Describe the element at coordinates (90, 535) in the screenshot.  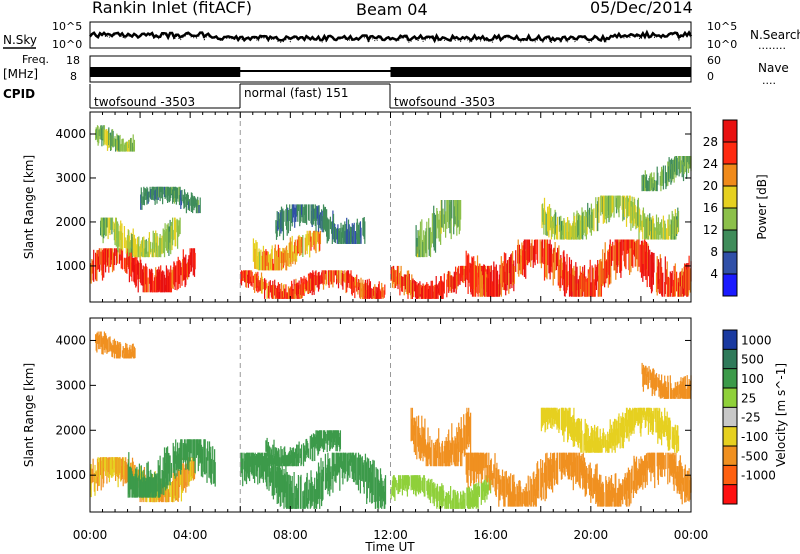
I see `time-tick-label: 00:00` at that location.